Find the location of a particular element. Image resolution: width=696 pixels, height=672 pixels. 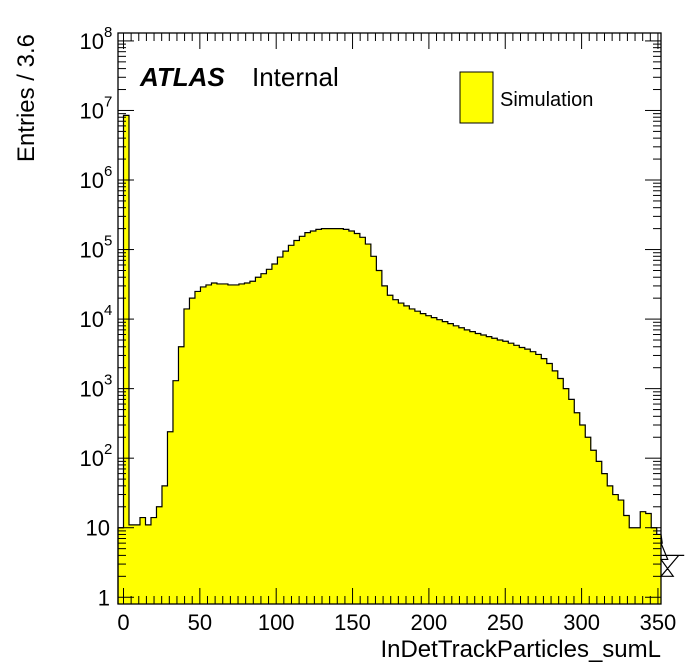

y-tick-label: 1 is located at coordinates (104, 597).